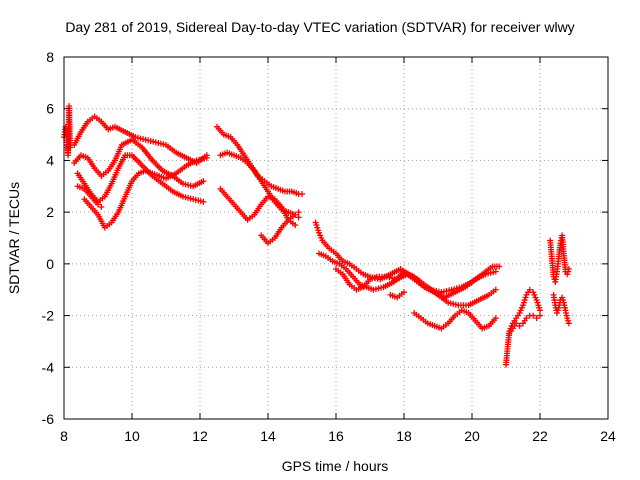 This screenshot has height=480, width=640. Describe the element at coordinates (48, 367) in the screenshot. I see `y-tick-label: -4` at that location.